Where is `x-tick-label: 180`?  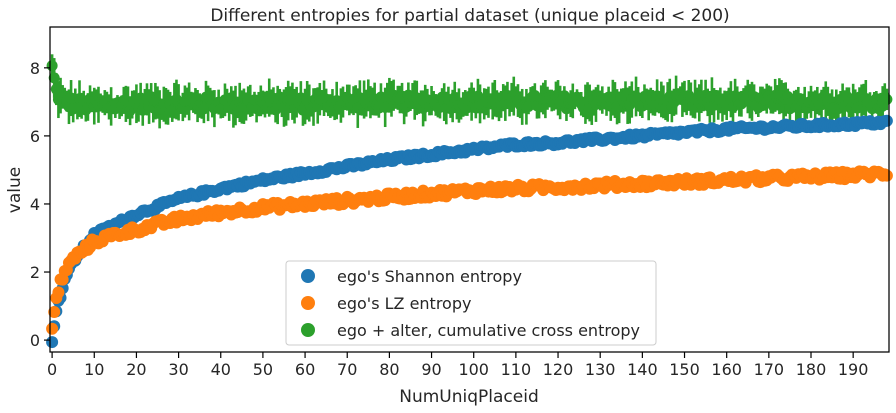 x-tick-label: 180 is located at coordinates (811, 369).